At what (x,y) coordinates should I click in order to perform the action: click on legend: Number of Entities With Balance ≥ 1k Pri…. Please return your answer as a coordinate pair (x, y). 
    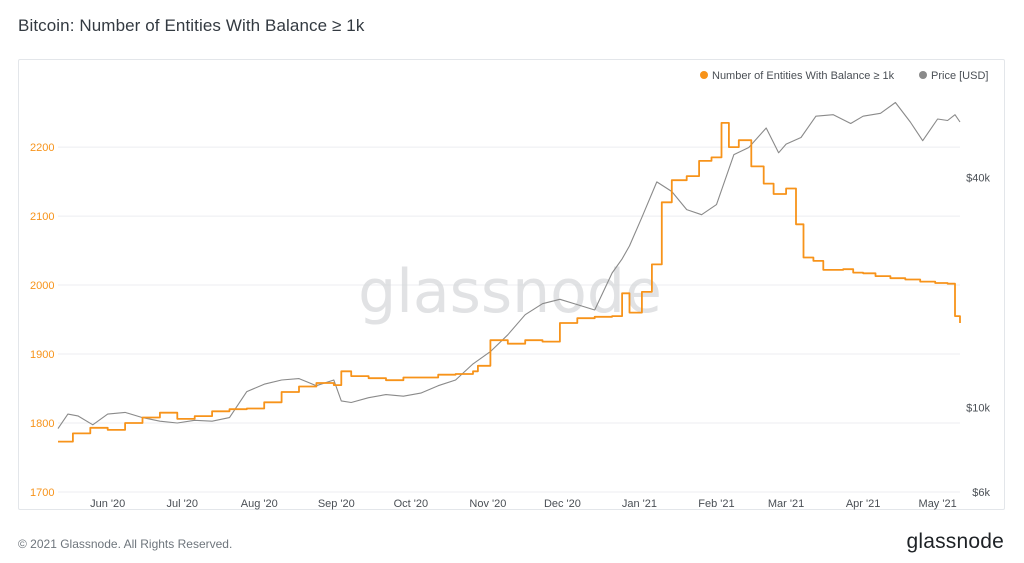
    Looking at the image, I should click on (844, 76).